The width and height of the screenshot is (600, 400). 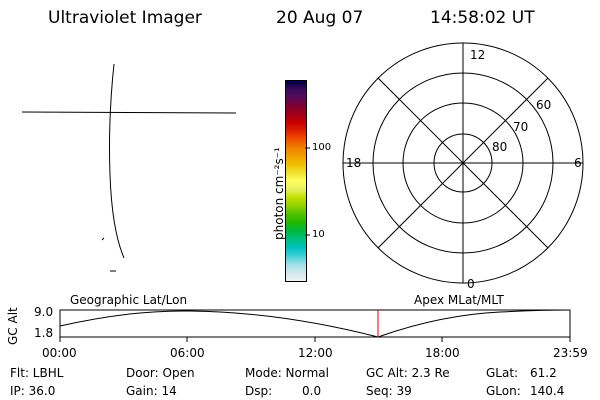 What do you see at coordinates (543, 105) in the screenshot?
I see `mlat-label-60: 60` at bounding box center [543, 105].